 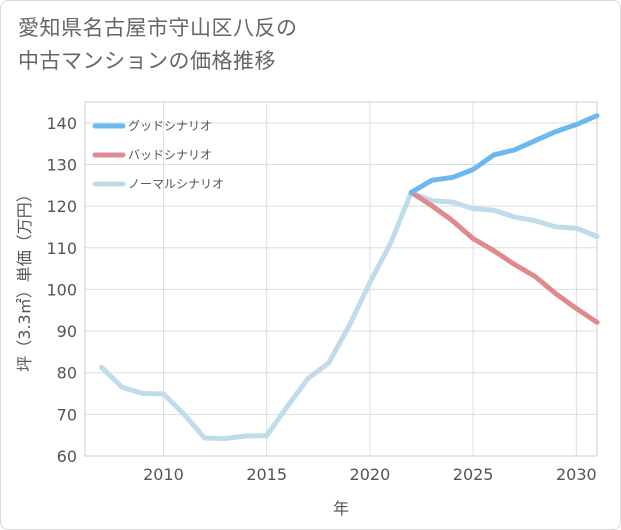 I want to click on y-tick-label: 90, so click(x=67, y=331).